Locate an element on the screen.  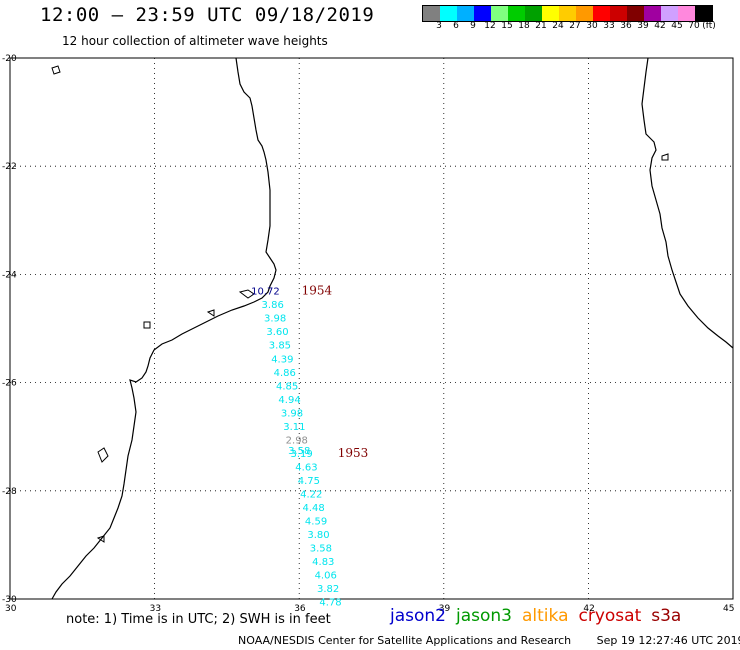
longitude-tick-label: 36 is located at coordinates (300, 609).